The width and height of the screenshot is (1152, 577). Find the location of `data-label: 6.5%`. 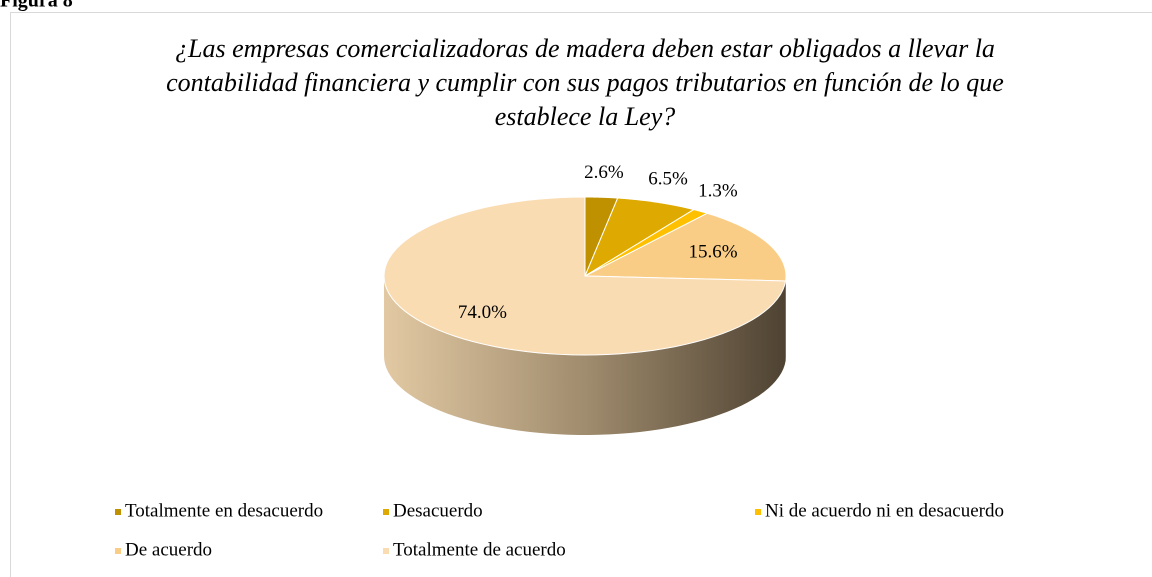

data-label: 6.5% is located at coordinates (668, 179).